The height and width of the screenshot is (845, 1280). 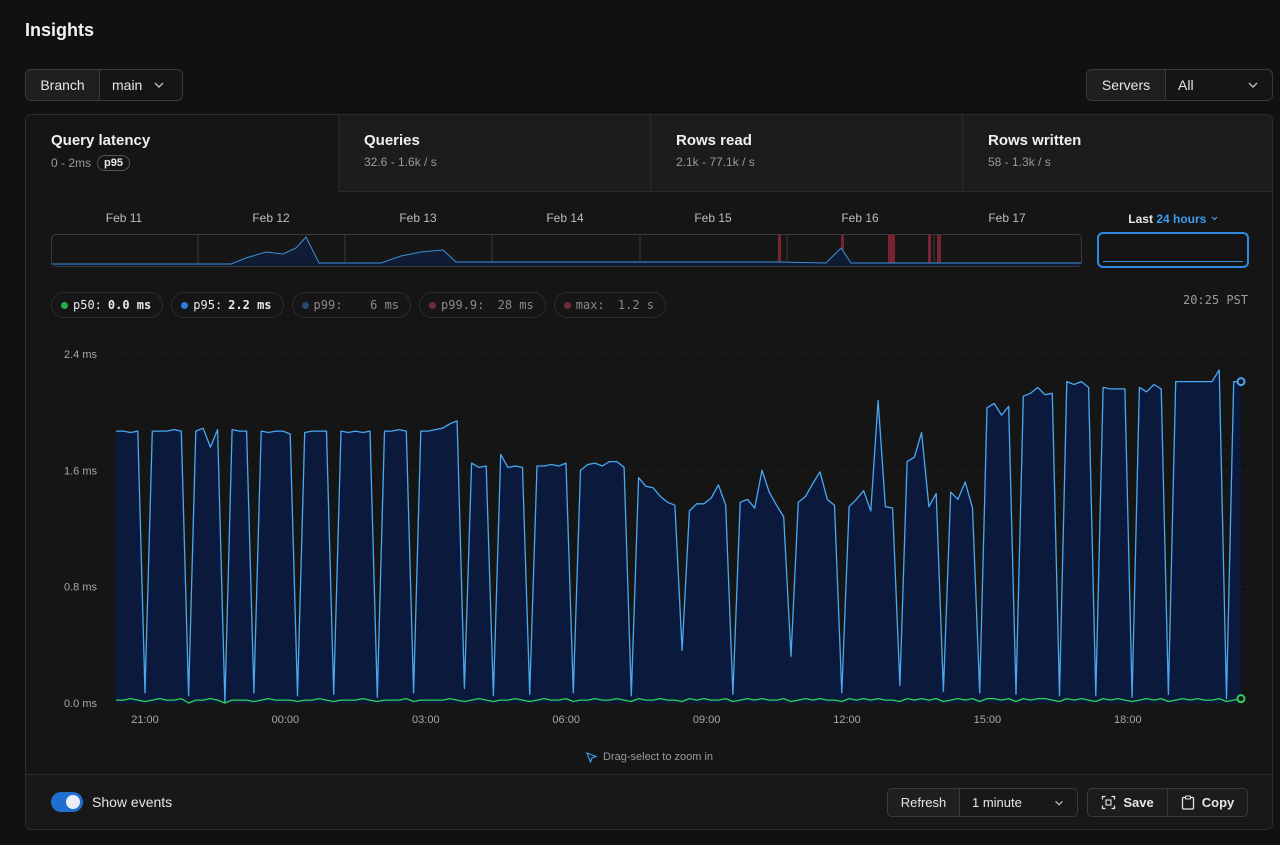 I want to click on legend-value: 1.2 s, so click(x=636, y=305).